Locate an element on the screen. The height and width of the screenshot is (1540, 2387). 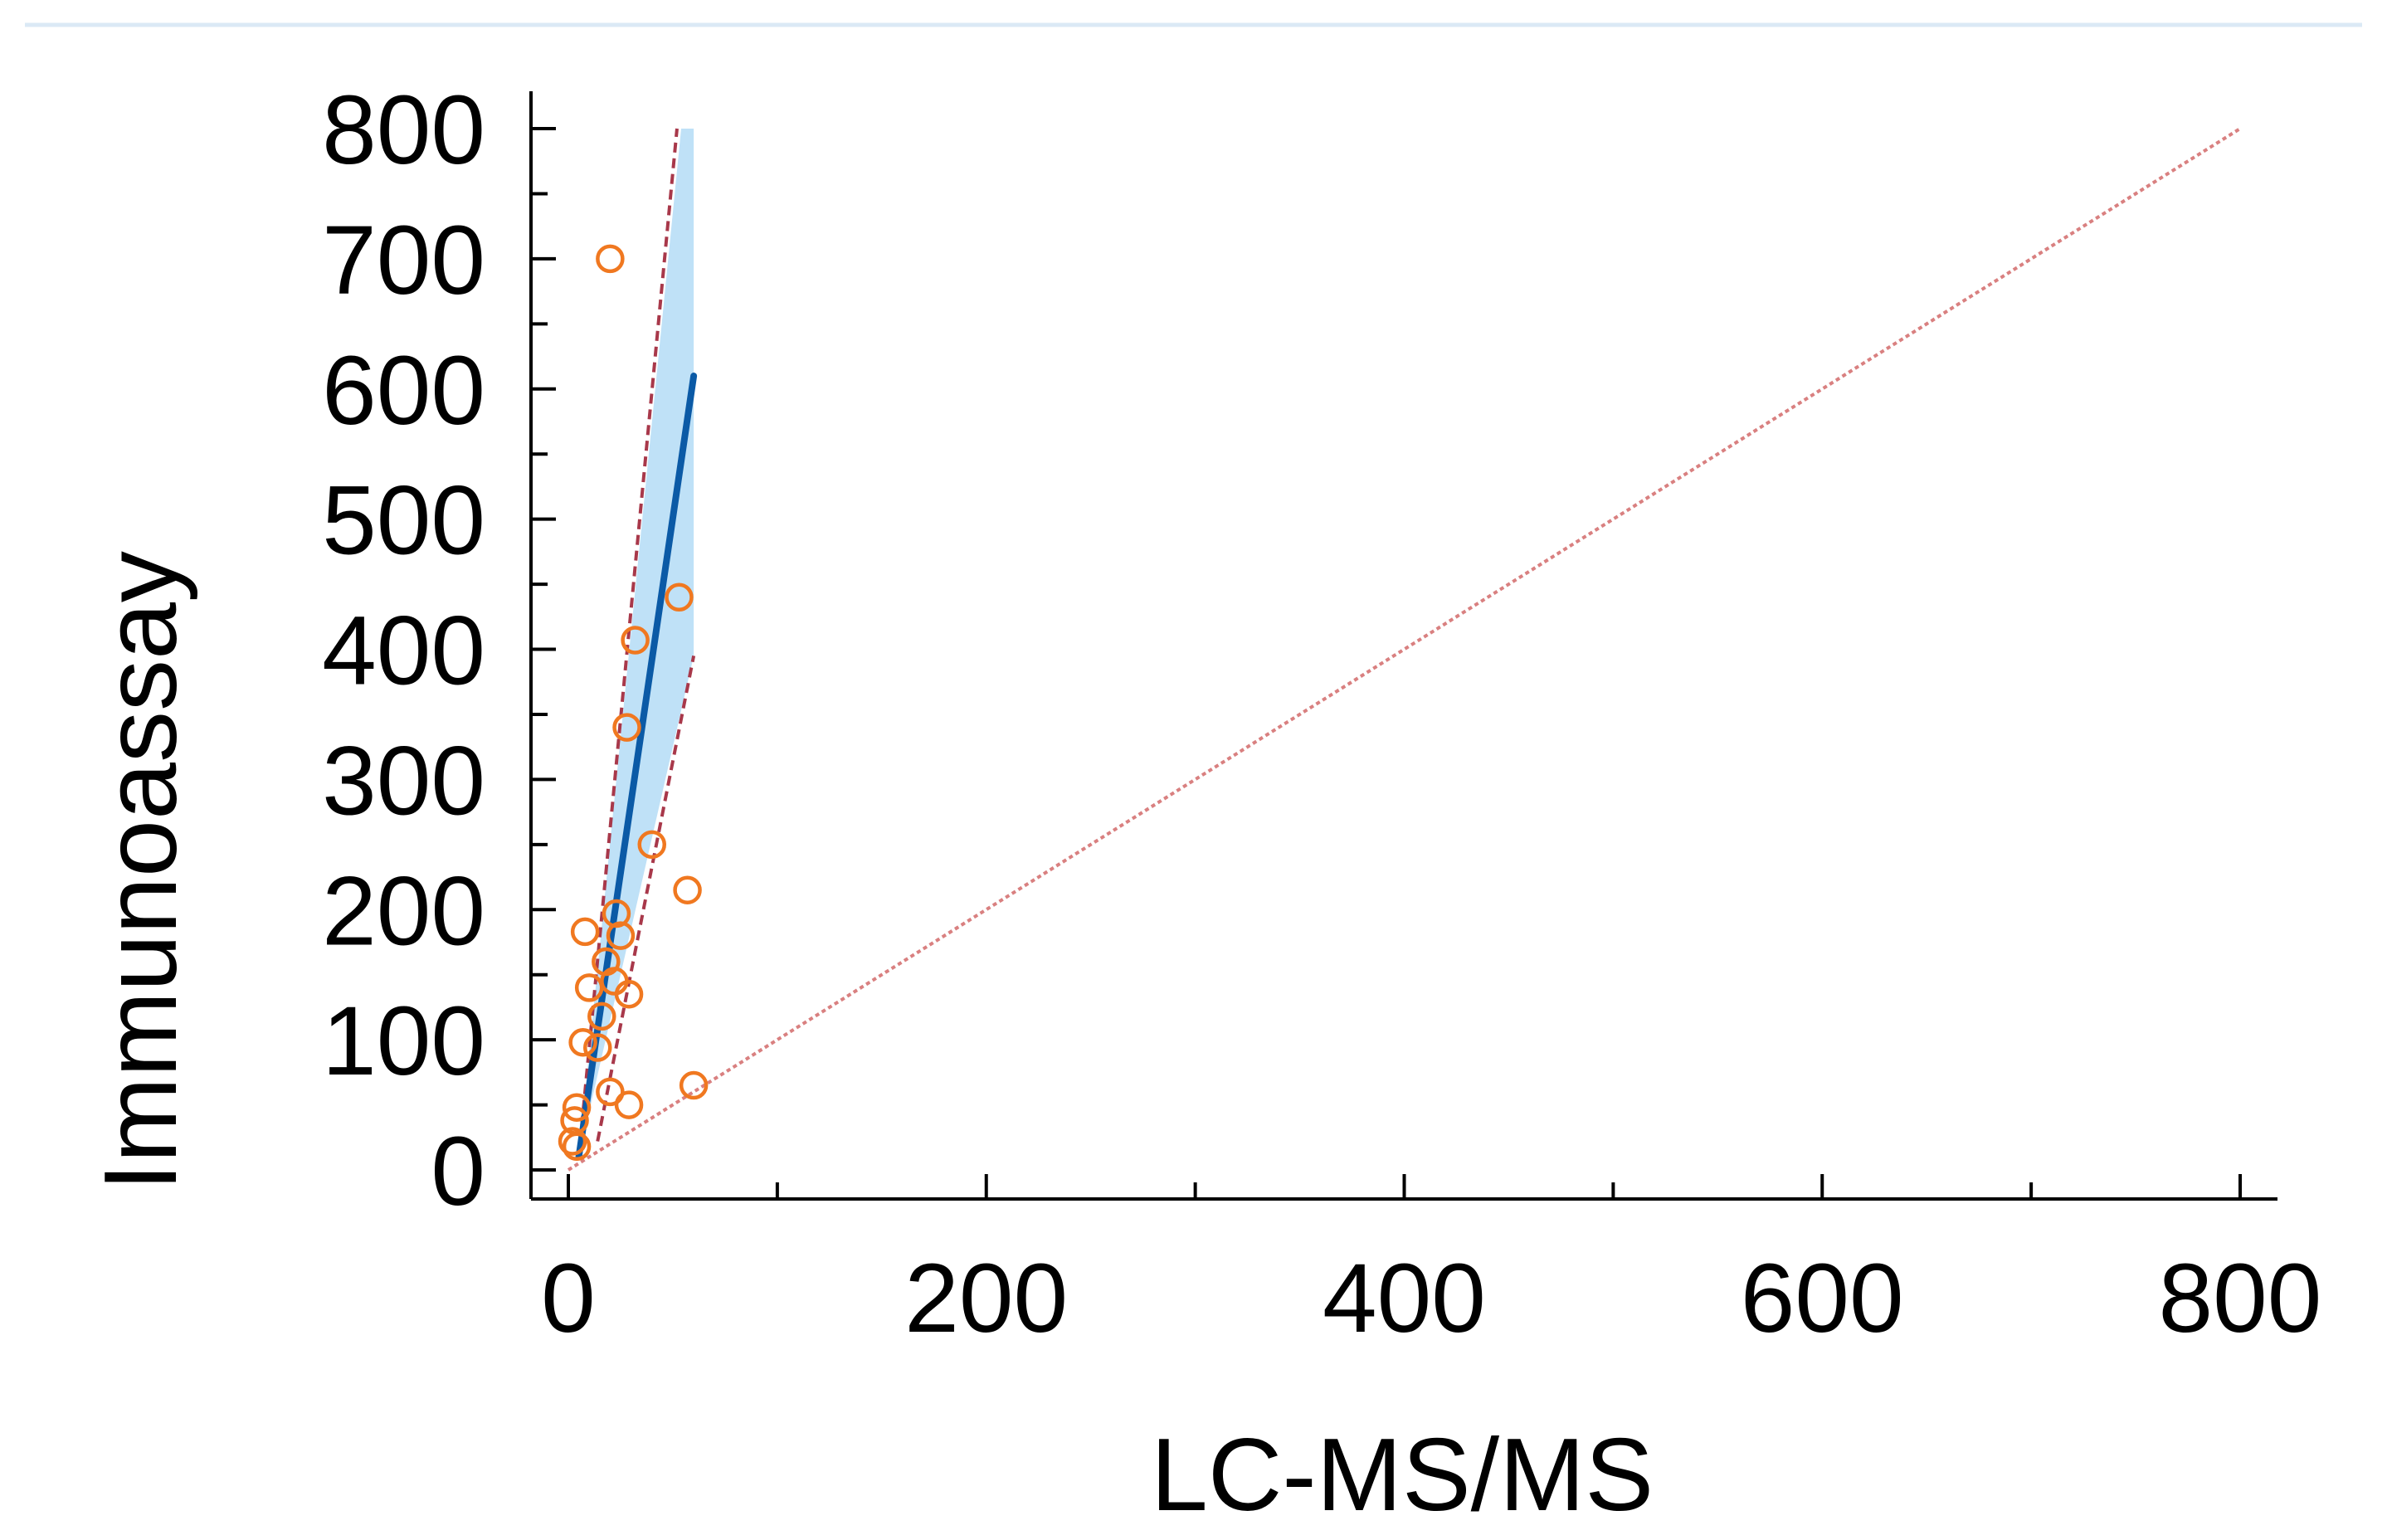
confidence-bound-upper is located at coordinates (628, 642).